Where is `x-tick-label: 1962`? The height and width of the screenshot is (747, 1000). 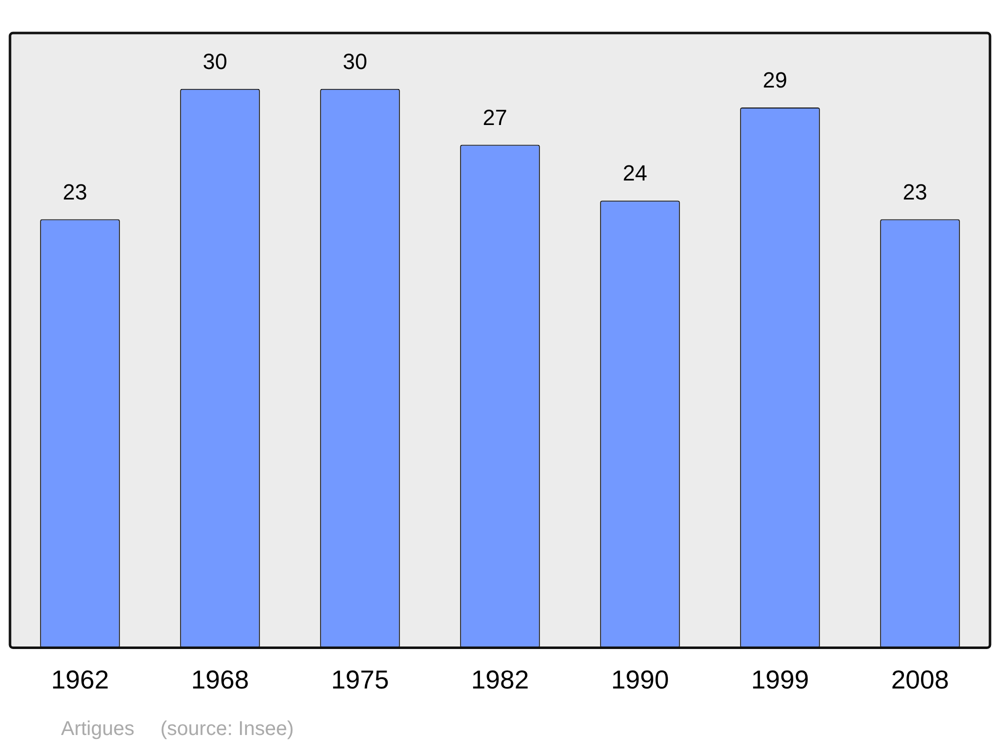
x-tick-label: 1962 is located at coordinates (80, 679).